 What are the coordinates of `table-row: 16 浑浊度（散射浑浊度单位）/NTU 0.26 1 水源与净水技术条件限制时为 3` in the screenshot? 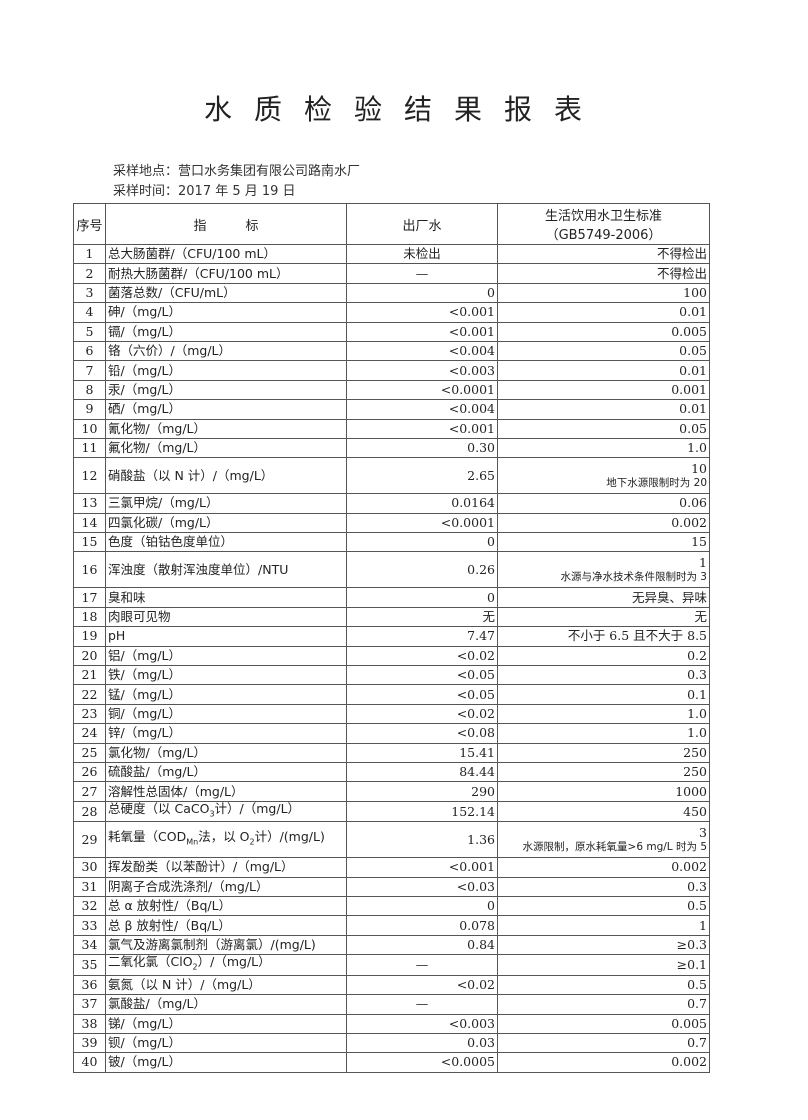 It's located at (391, 570).